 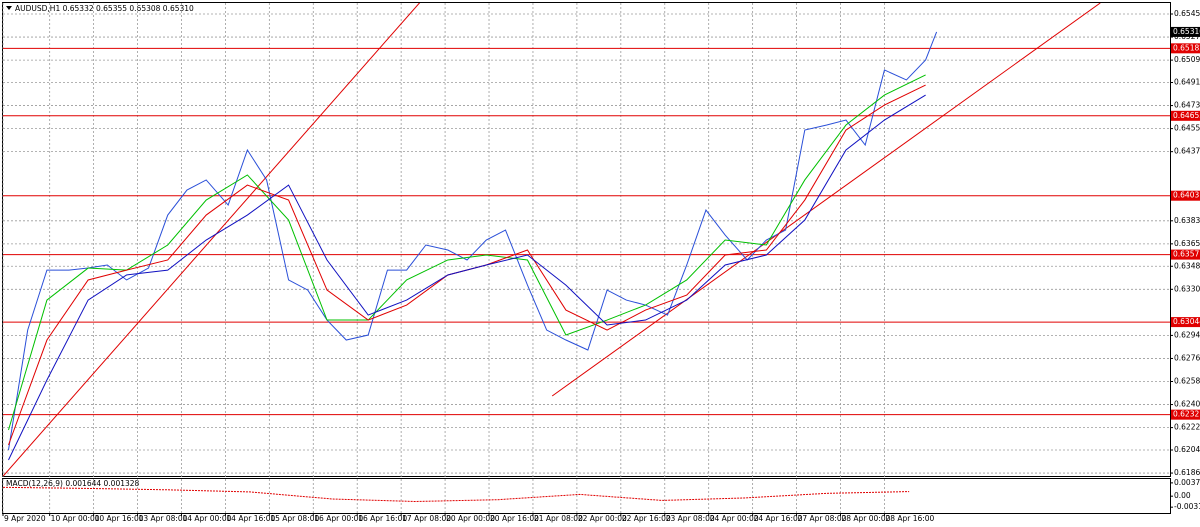 What do you see at coordinates (558, 518) in the screenshot?
I see `x-tick-label: 21 Apr 08:00` at bounding box center [558, 518].